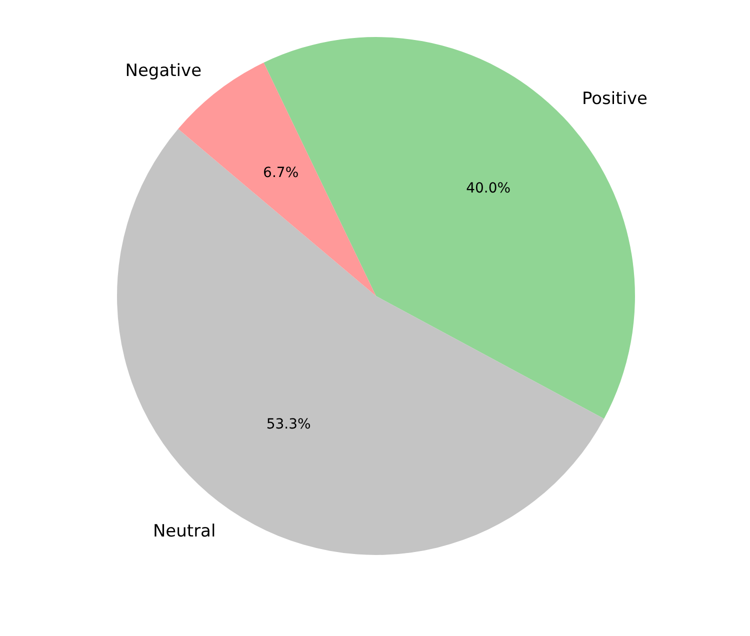 This screenshot has width=750, height=636. What do you see at coordinates (288, 424) in the screenshot?
I see `data-label: 53.3%` at bounding box center [288, 424].